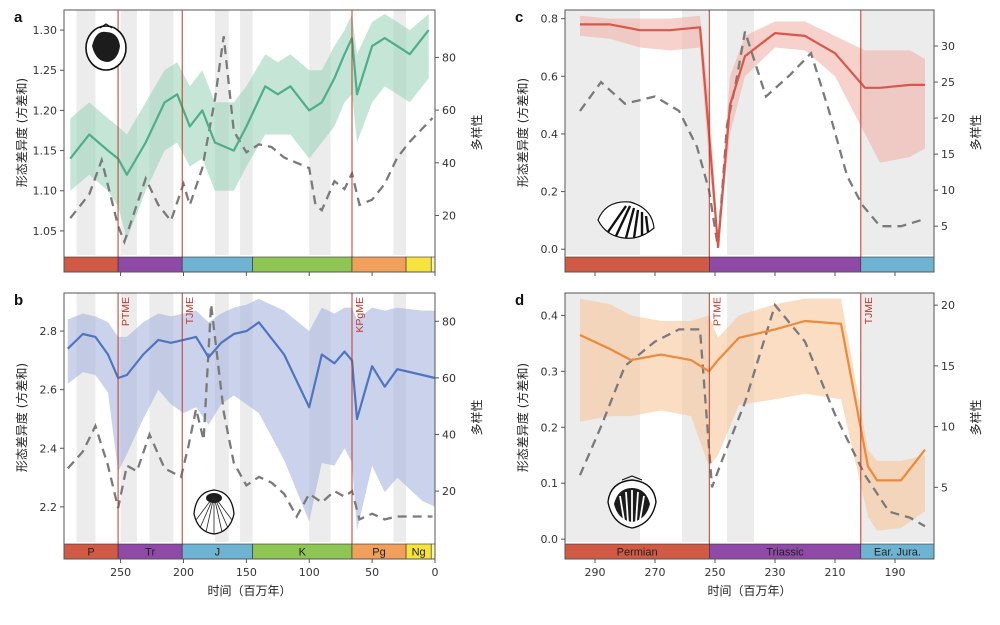 The image size is (1000, 625). Describe the element at coordinates (775, 572) in the screenshot. I see `x-axis-tick-label: 230` at that location.